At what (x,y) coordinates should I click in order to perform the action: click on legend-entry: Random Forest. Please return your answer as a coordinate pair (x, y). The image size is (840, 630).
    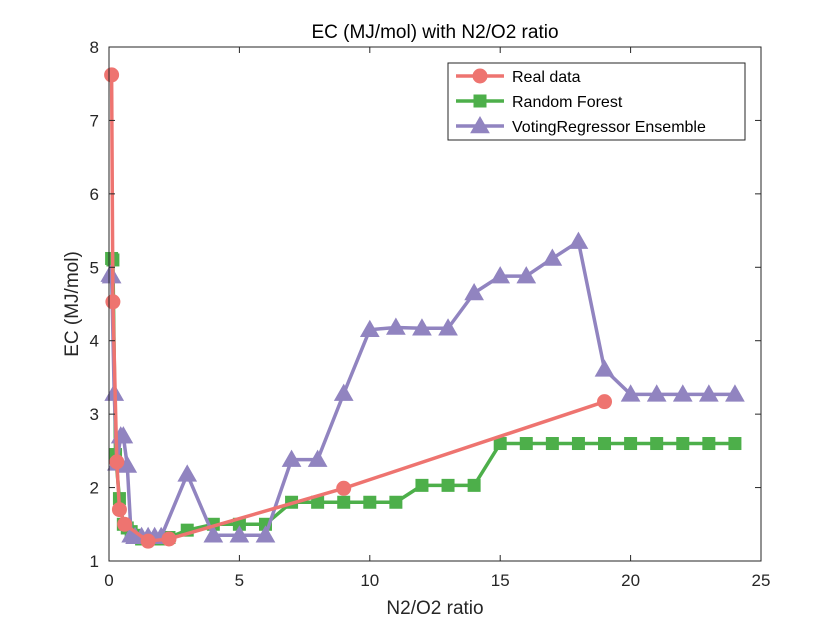
    Looking at the image, I should click on (539, 102).